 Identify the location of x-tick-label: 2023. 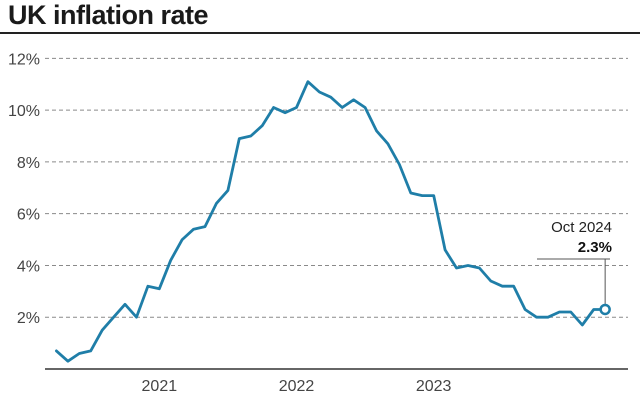
(434, 386).